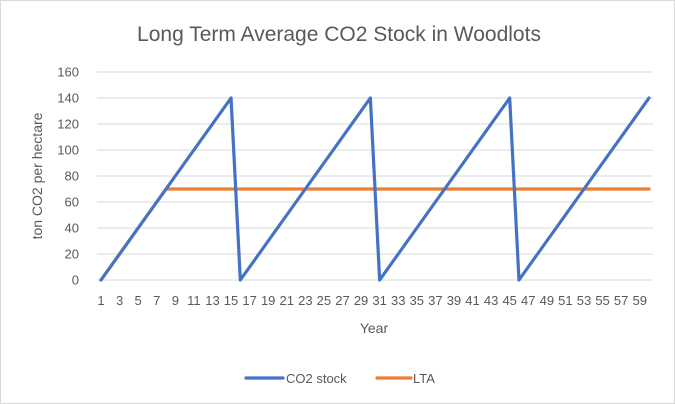 The height and width of the screenshot is (404, 675). Describe the element at coordinates (379, 300) in the screenshot. I see `x-tick-label: 31` at that location.